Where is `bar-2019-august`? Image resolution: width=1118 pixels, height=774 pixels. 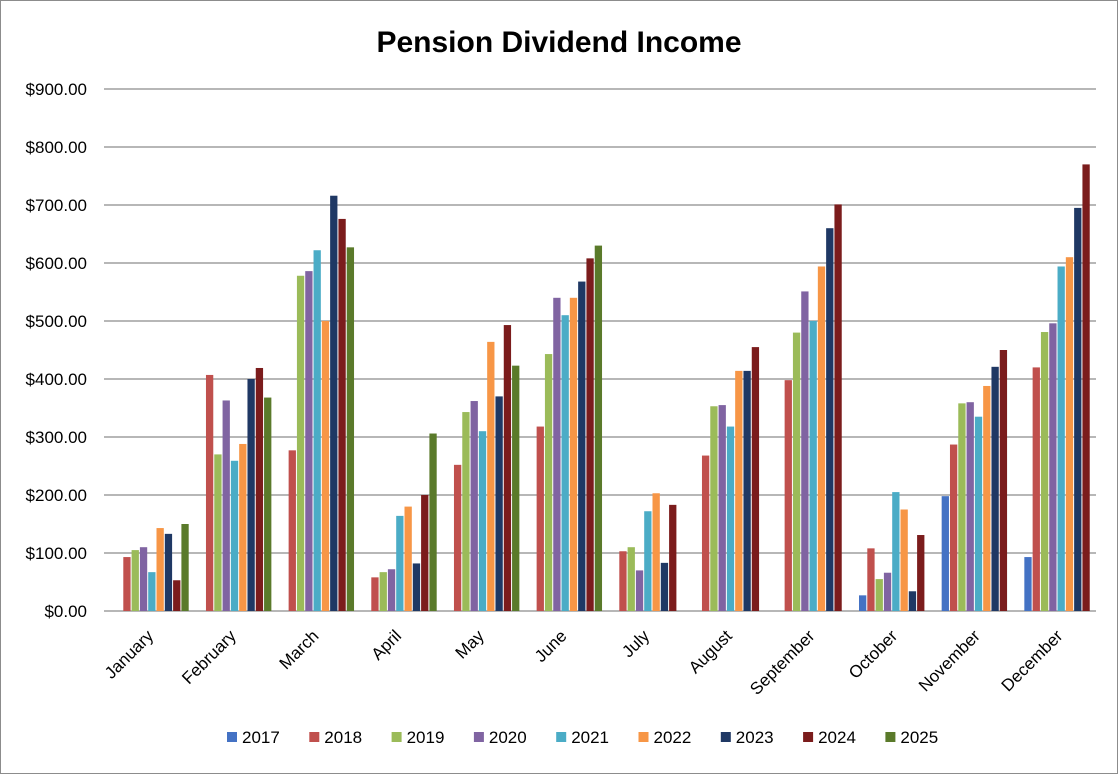
bar-2019-august is located at coordinates (714, 508).